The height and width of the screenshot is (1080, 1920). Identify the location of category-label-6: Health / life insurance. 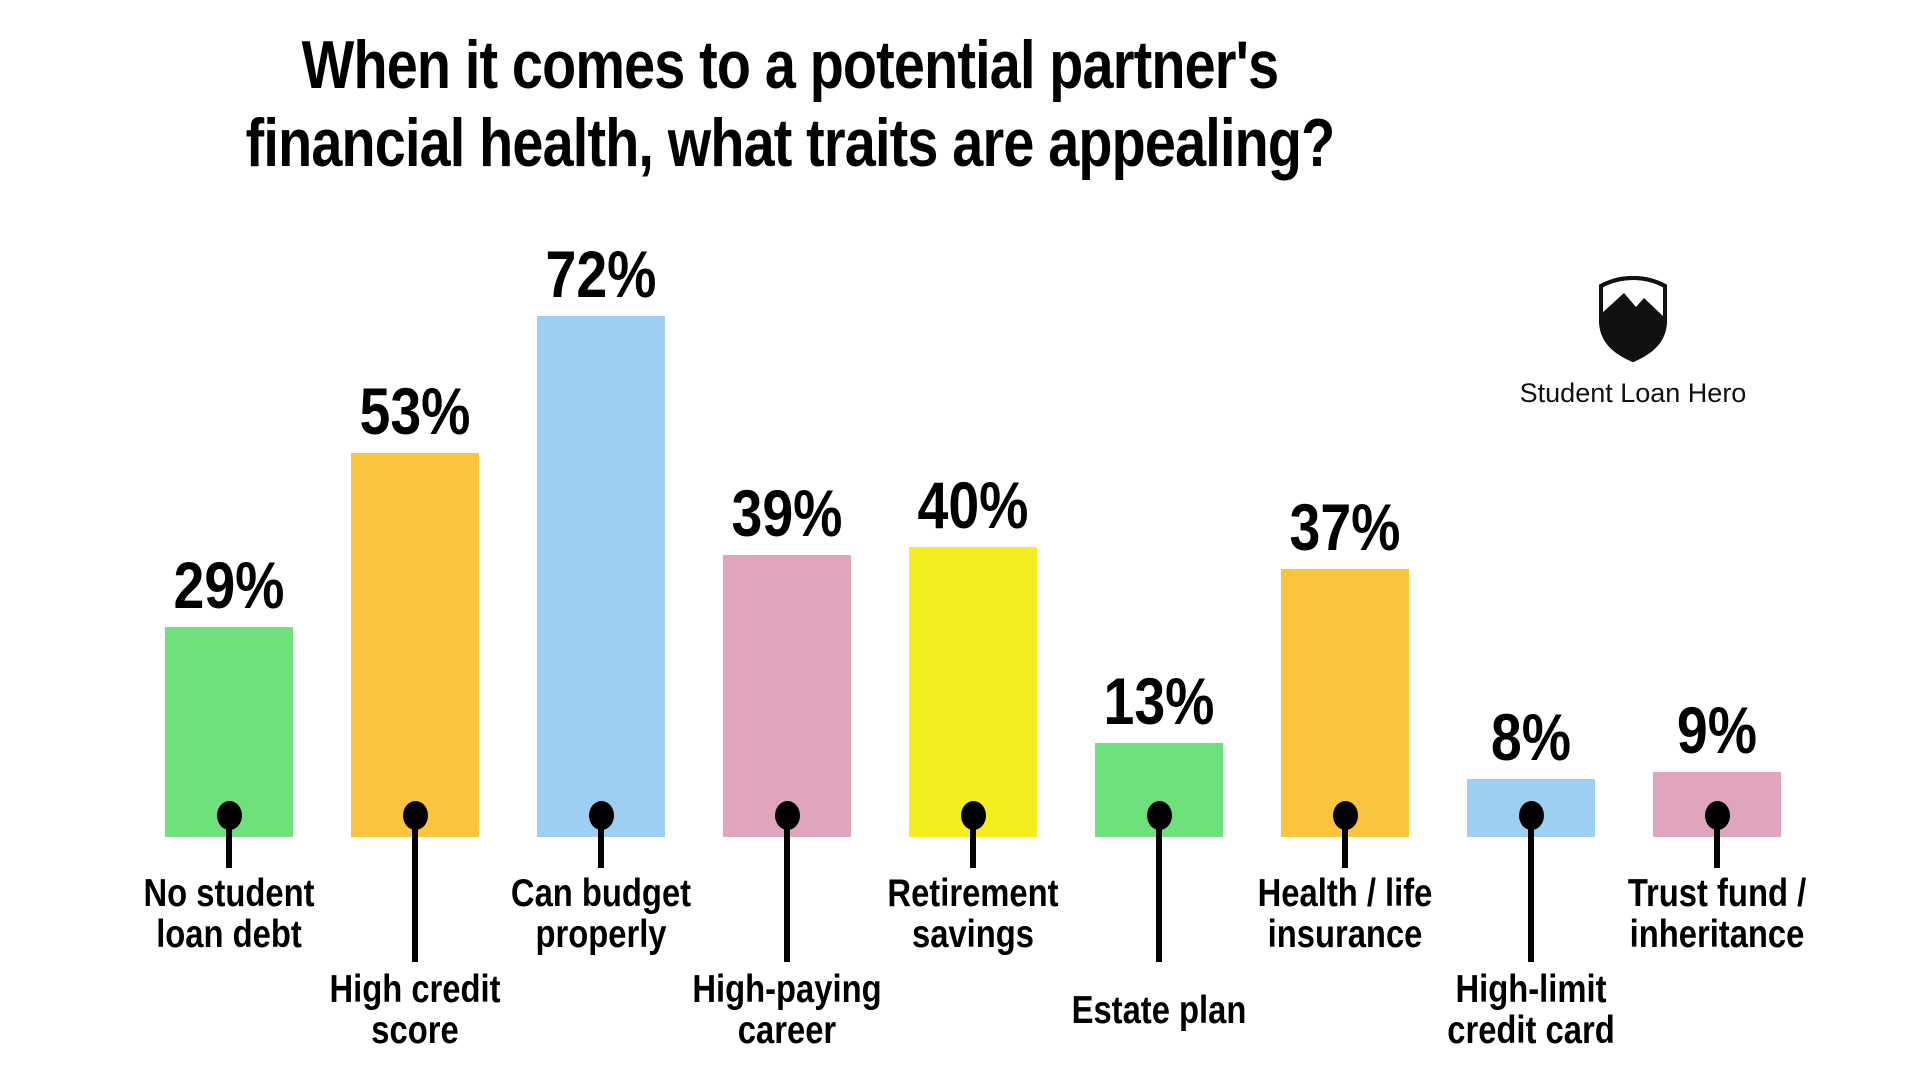
(1345, 914).